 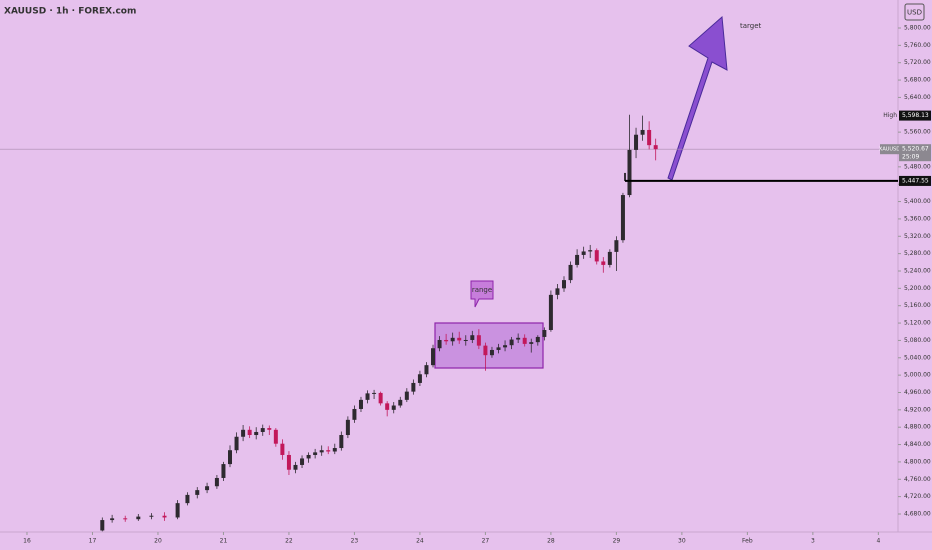 I want to click on range-label: range, so click(x=482, y=290).